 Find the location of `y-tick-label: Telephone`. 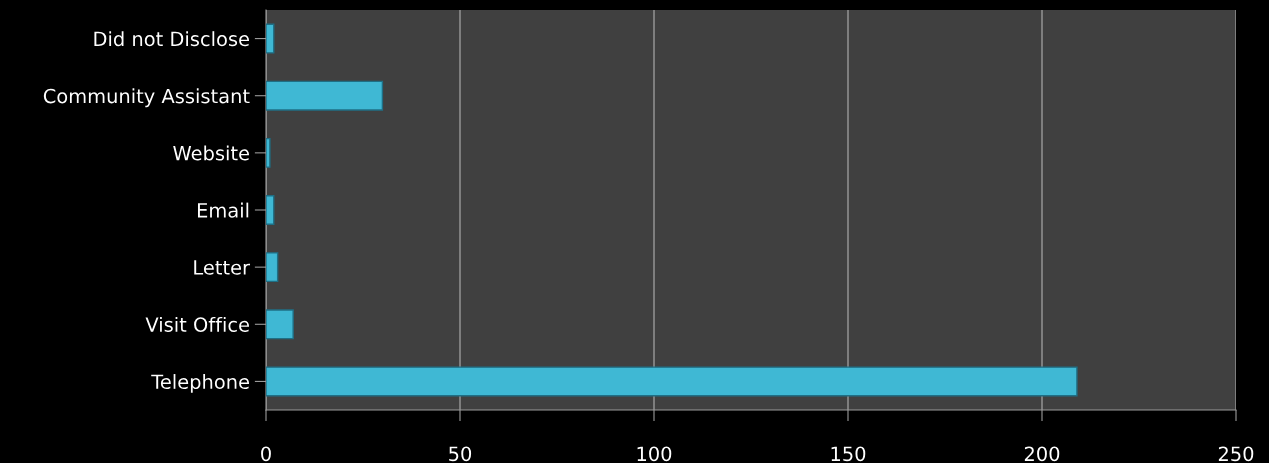

y-tick-label: Telephone is located at coordinates (200, 383).